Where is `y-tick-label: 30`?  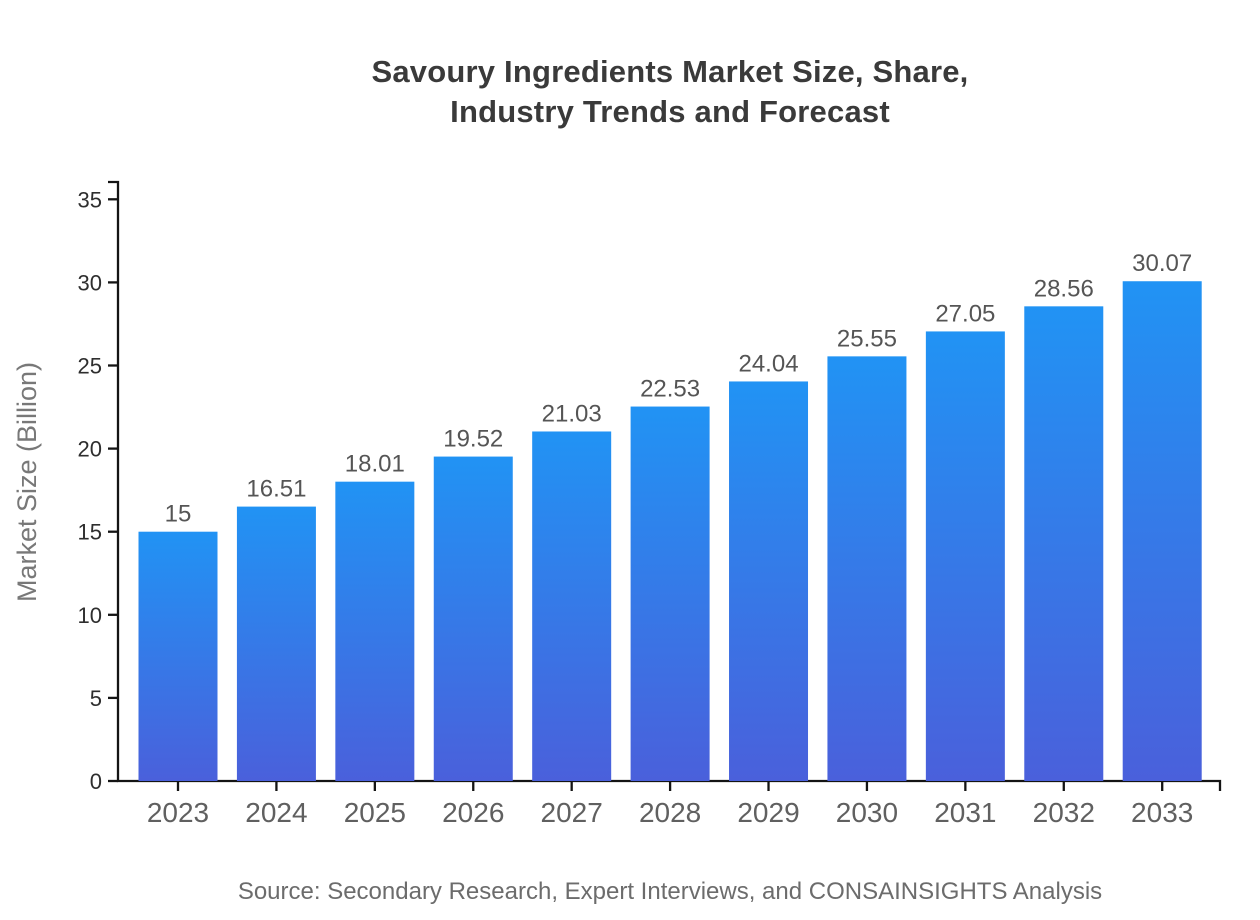
y-tick-label: 30 is located at coordinates (90, 282).